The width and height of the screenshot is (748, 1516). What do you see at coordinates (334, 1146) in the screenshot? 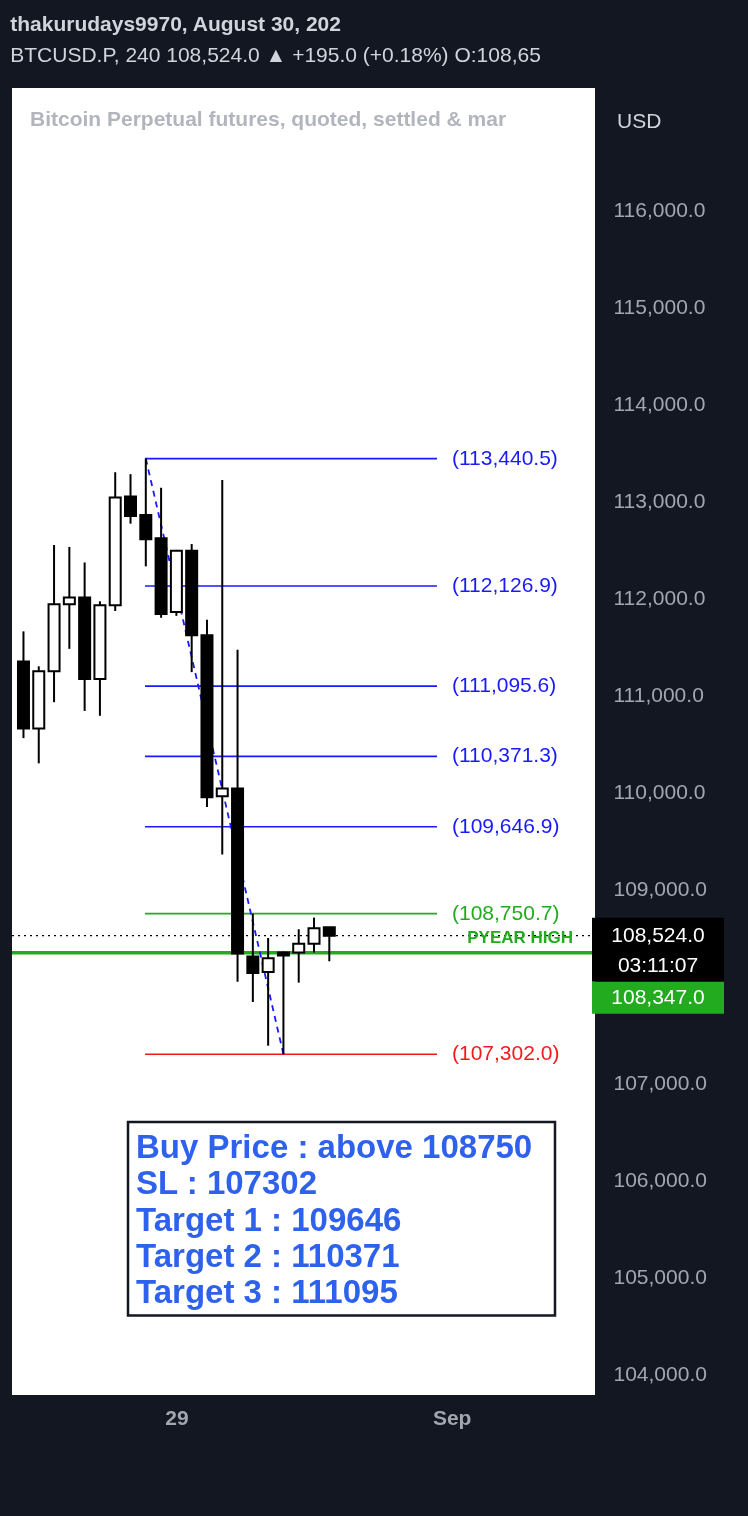
I see `annotation: Buy Price : above 108750` at bounding box center [334, 1146].